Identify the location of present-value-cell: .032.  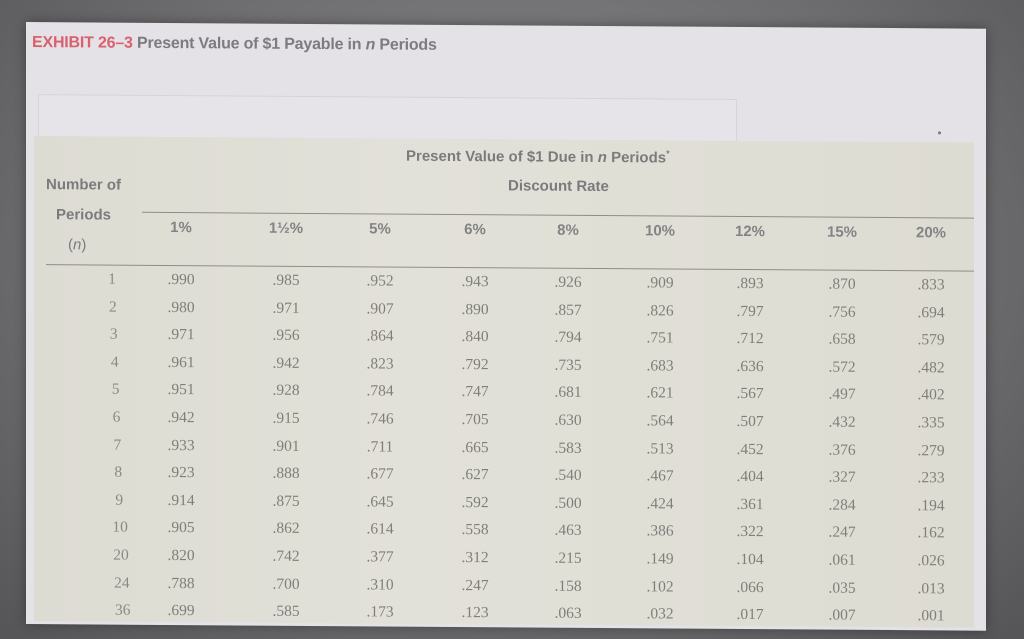
(660, 614).